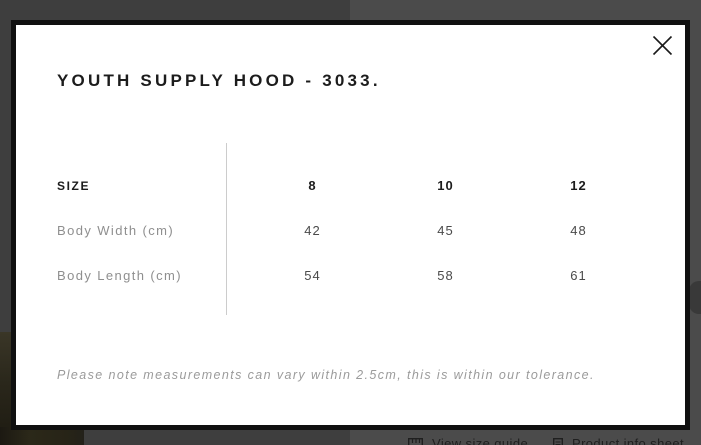 The image size is (701, 445). Describe the element at coordinates (6, 388) in the screenshot. I see `product-photo-edge` at that location.